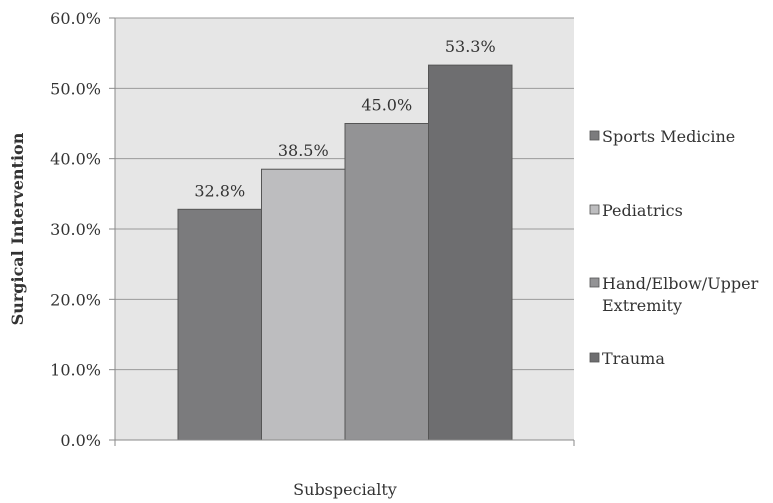  Describe the element at coordinates (303, 150) in the screenshot. I see `data-label: 38.5%` at that location.